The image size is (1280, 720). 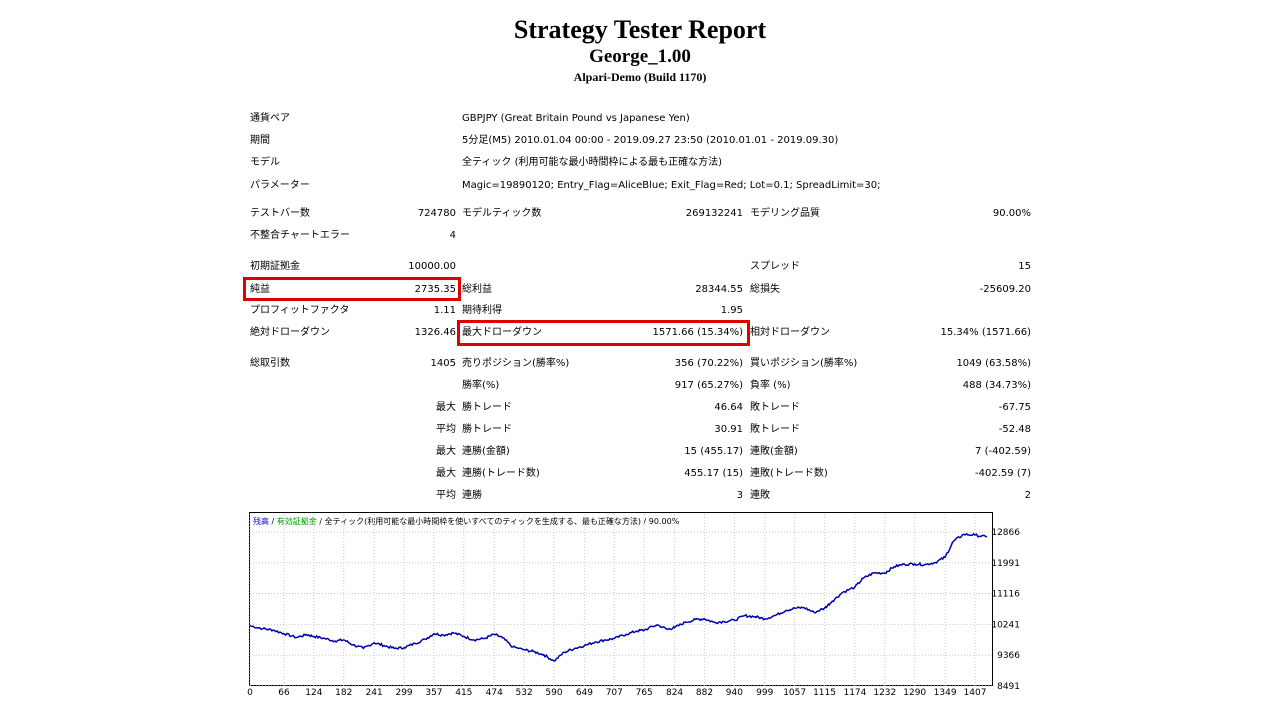 What do you see at coordinates (553, 693) in the screenshot?
I see `x-tick-label: 590` at bounding box center [553, 693].